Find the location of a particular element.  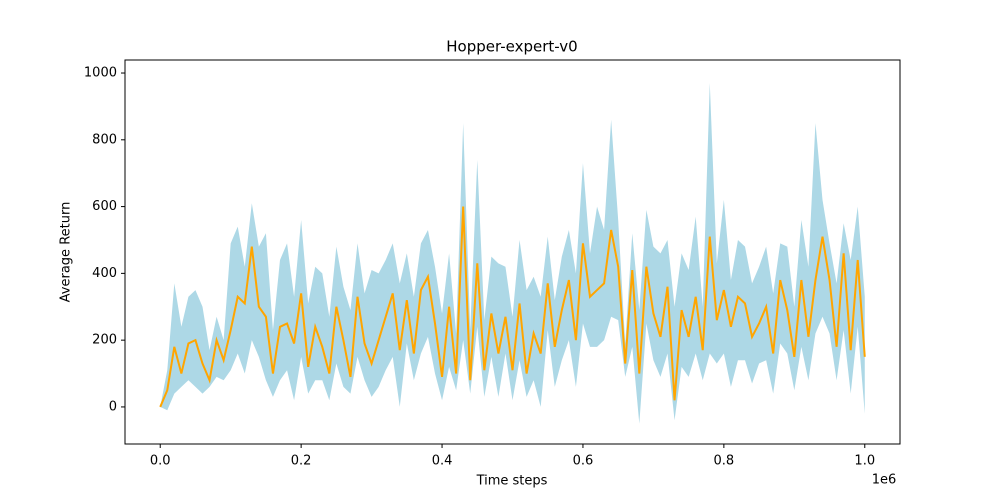

x-tick-label: 0.0 is located at coordinates (160, 461).